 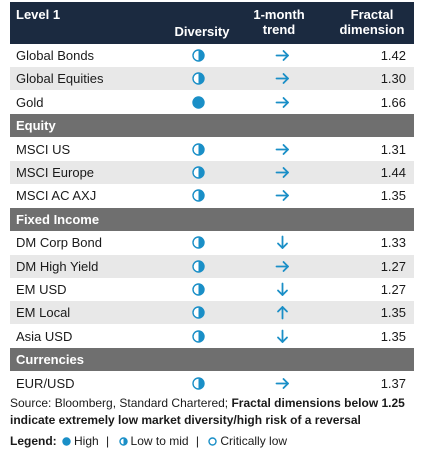 I want to click on legend-label: Legend:, so click(x=33, y=441).